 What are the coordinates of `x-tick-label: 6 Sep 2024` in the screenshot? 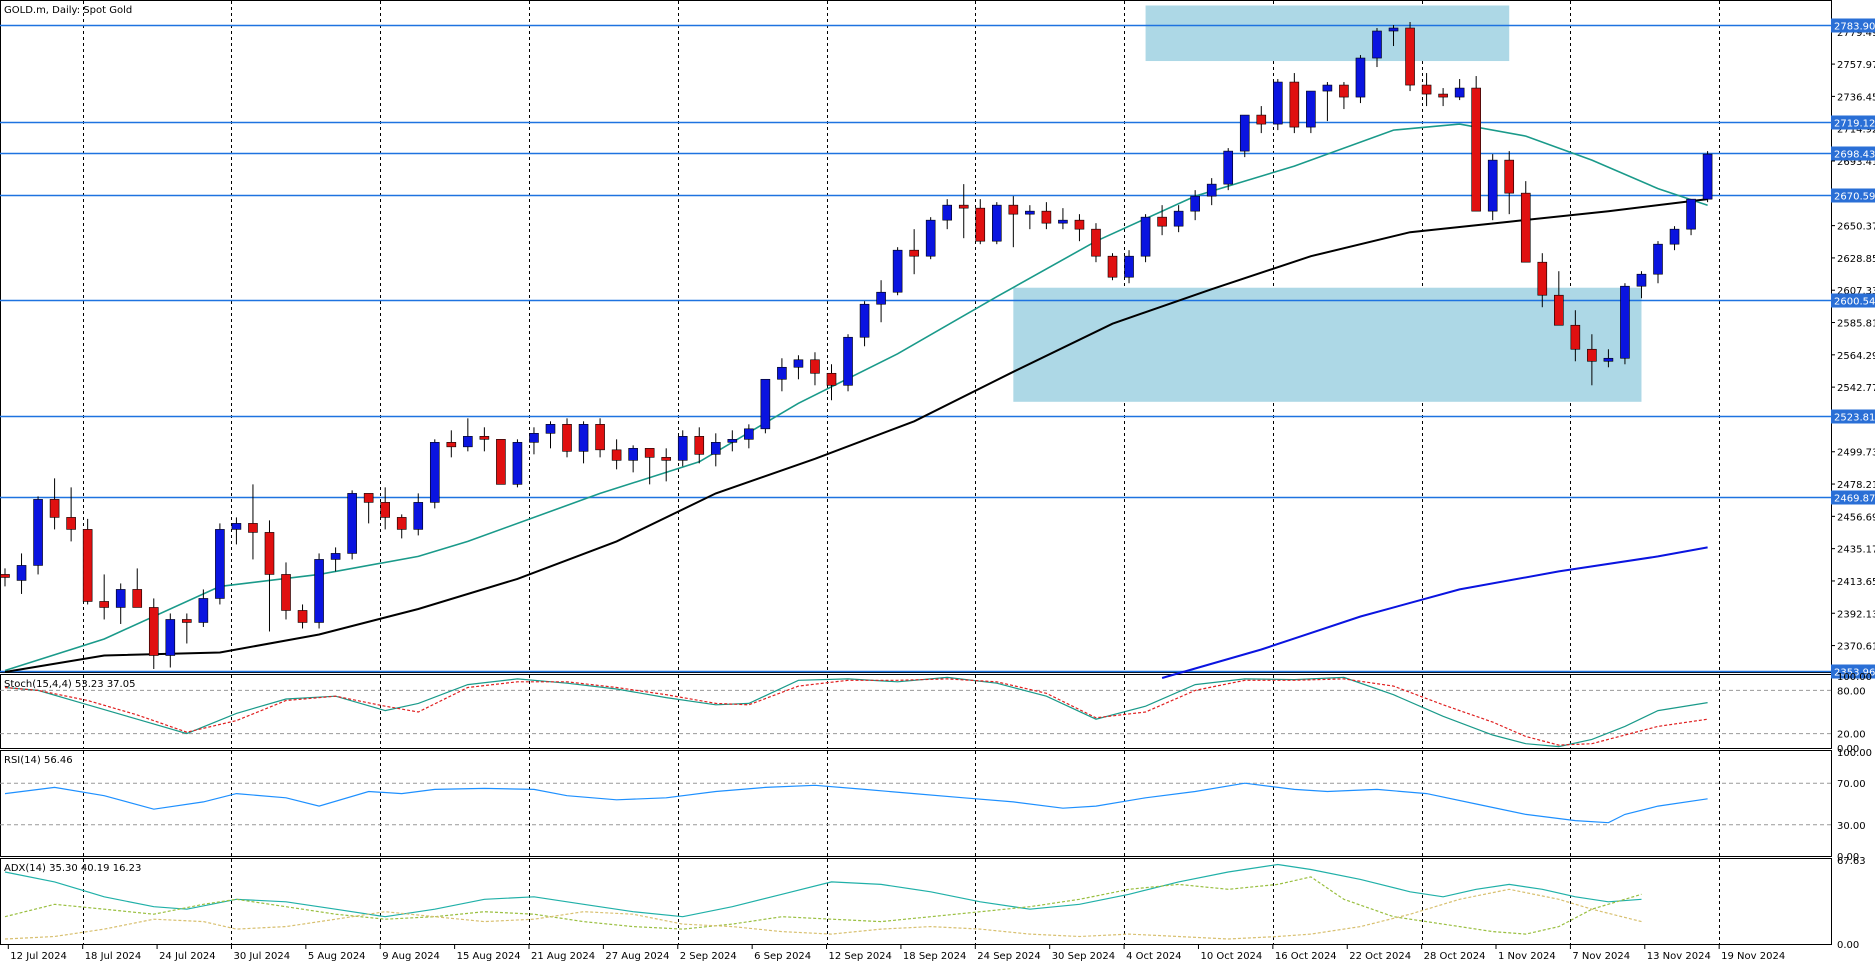 It's located at (782, 956).